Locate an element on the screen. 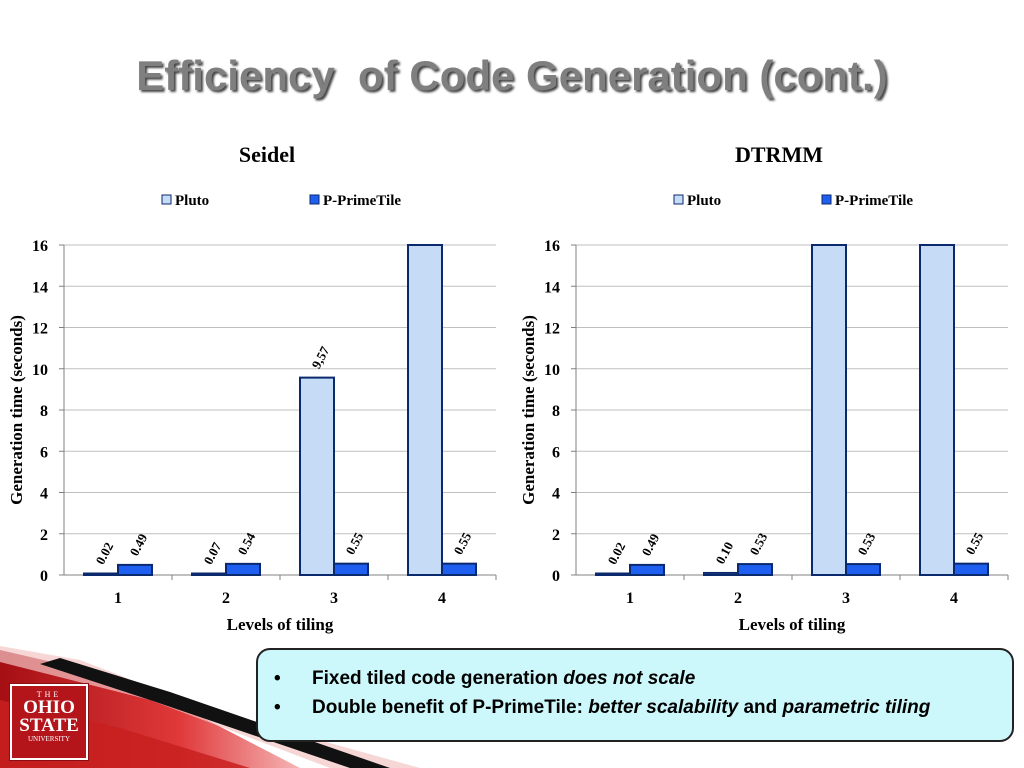 The width and height of the screenshot is (1024, 768). dtrmm-legend-label-1: Pluto is located at coordinates (704, 201).